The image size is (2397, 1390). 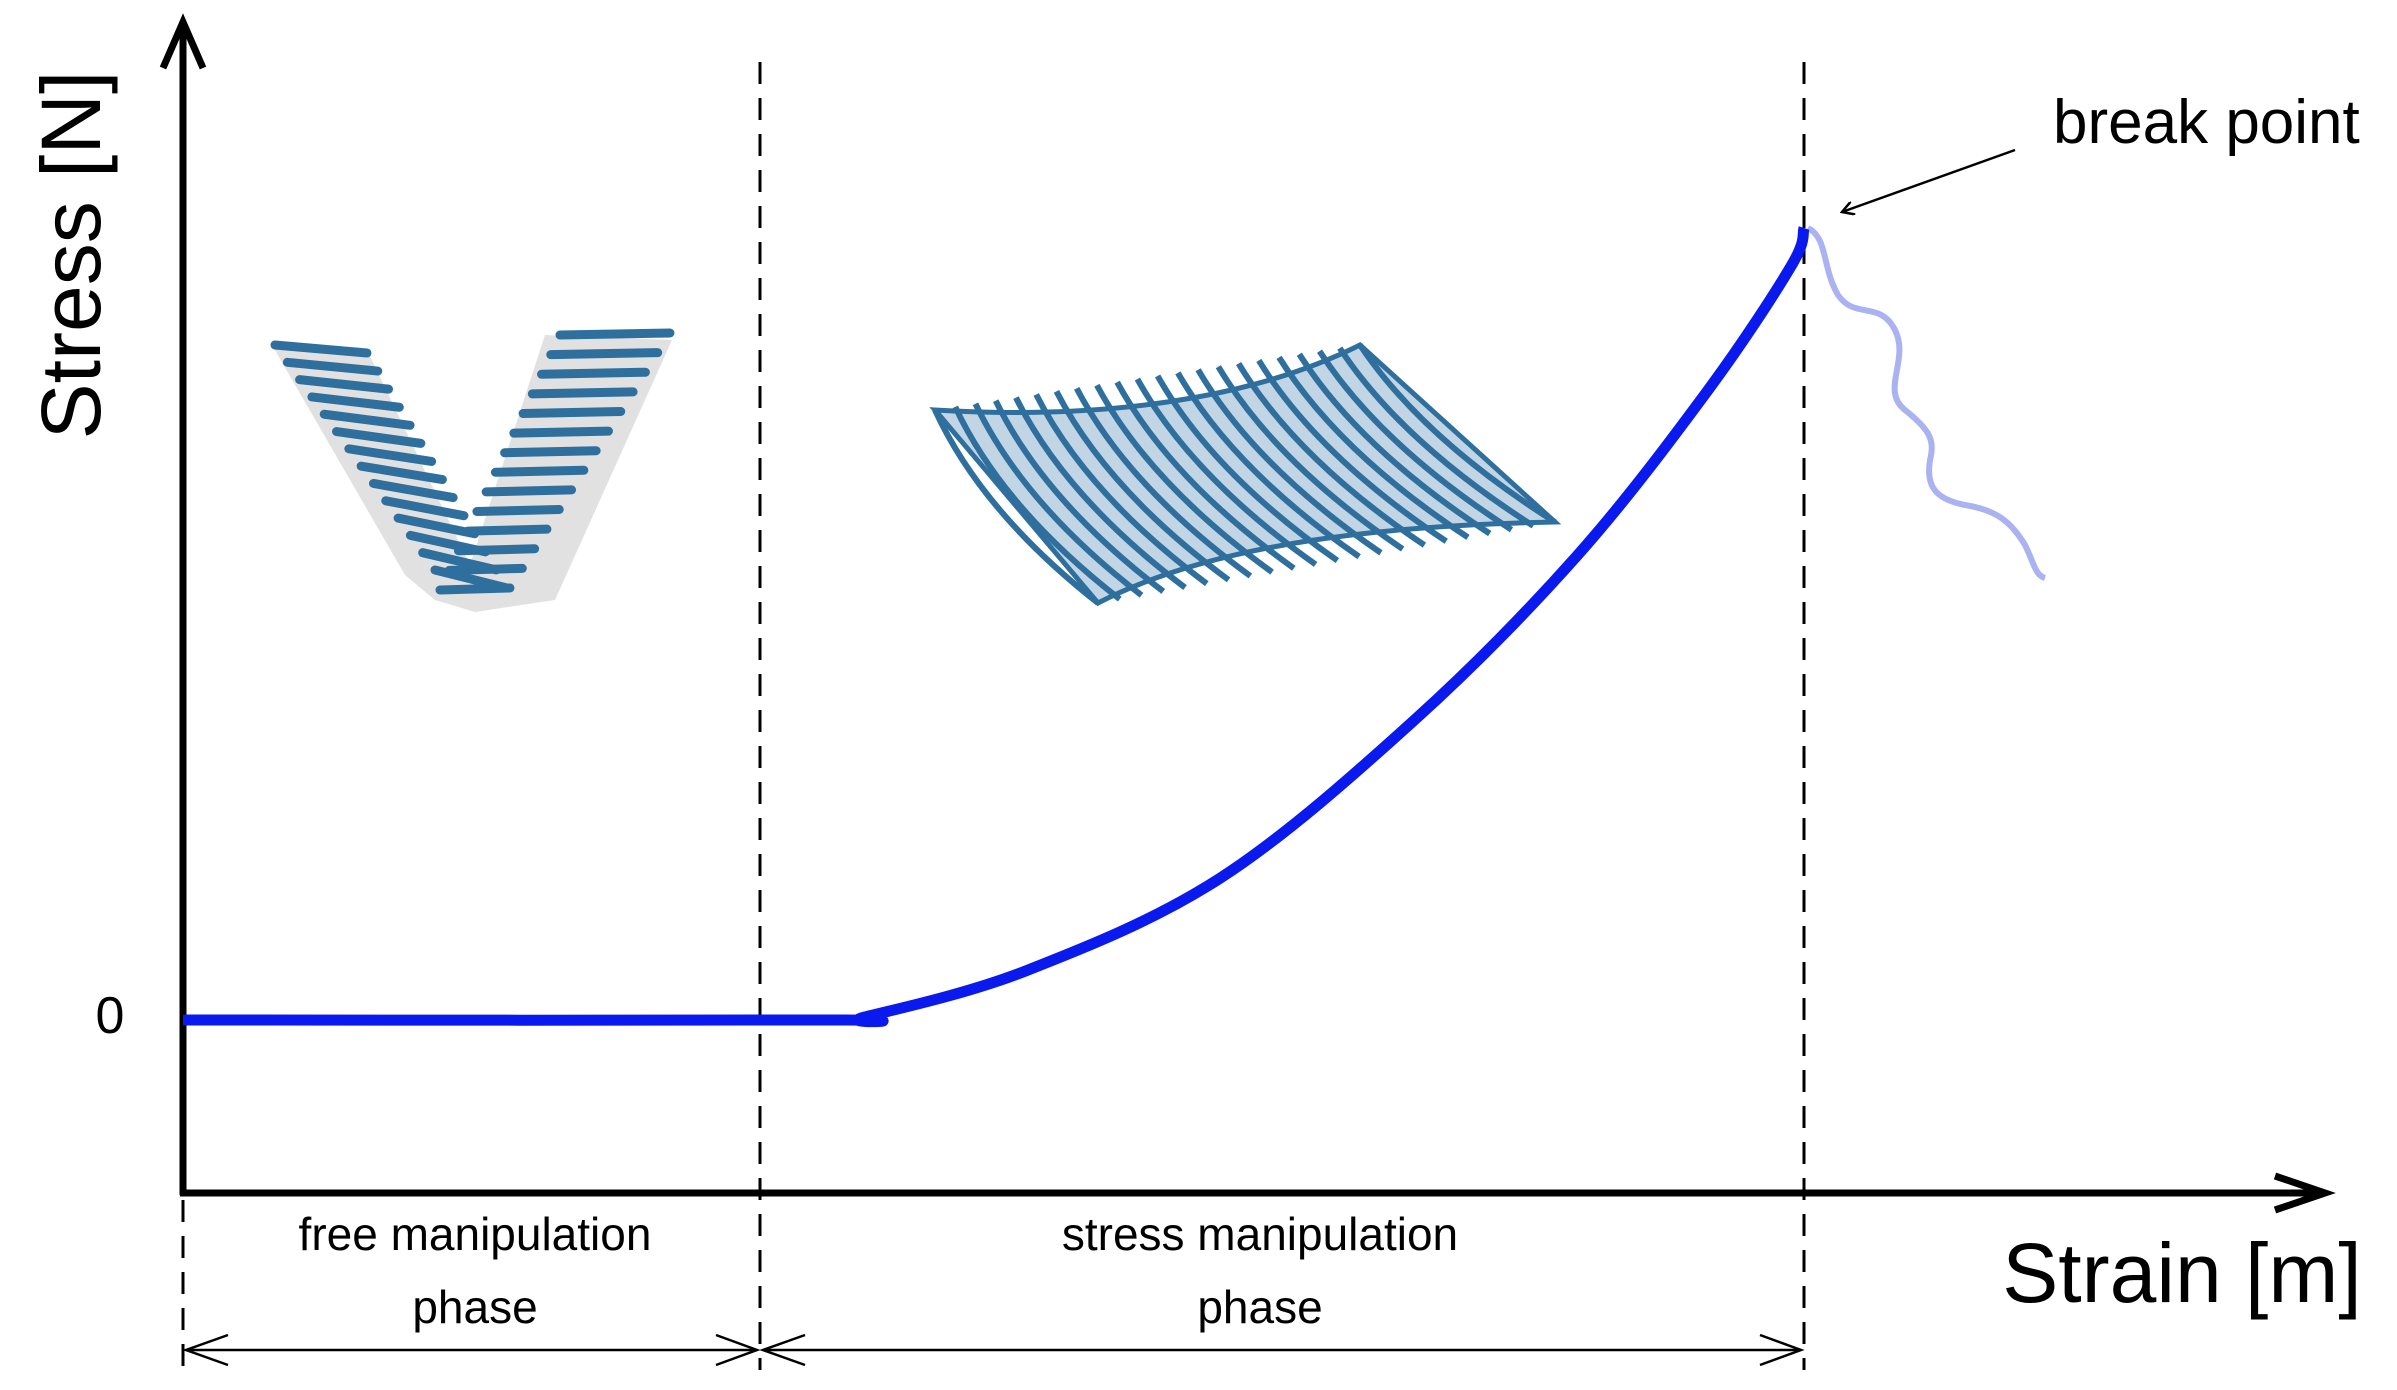 What do you see at coordinates (2304, 1193) in the screenshot?
I see `x-axis-arrowhead` at bounding box center [2304, 1193].